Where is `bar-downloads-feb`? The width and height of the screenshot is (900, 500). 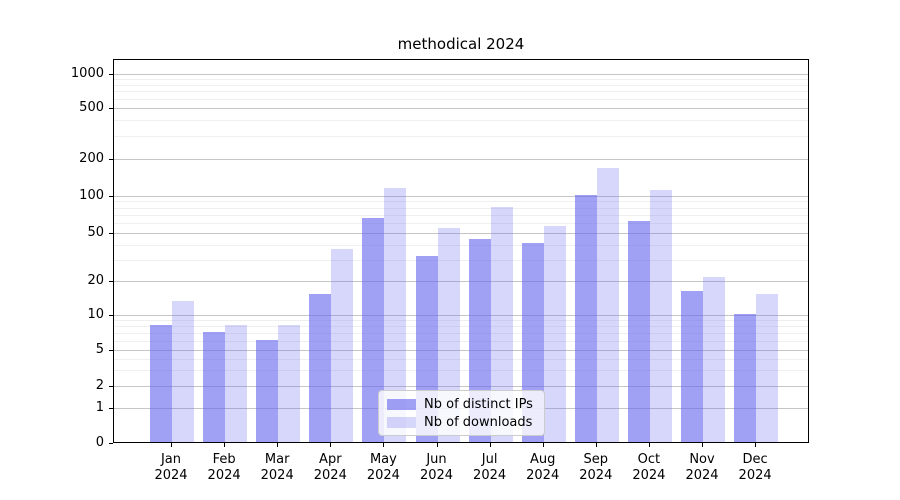
bar-downloads-feb is located at coordinates (236, 383).